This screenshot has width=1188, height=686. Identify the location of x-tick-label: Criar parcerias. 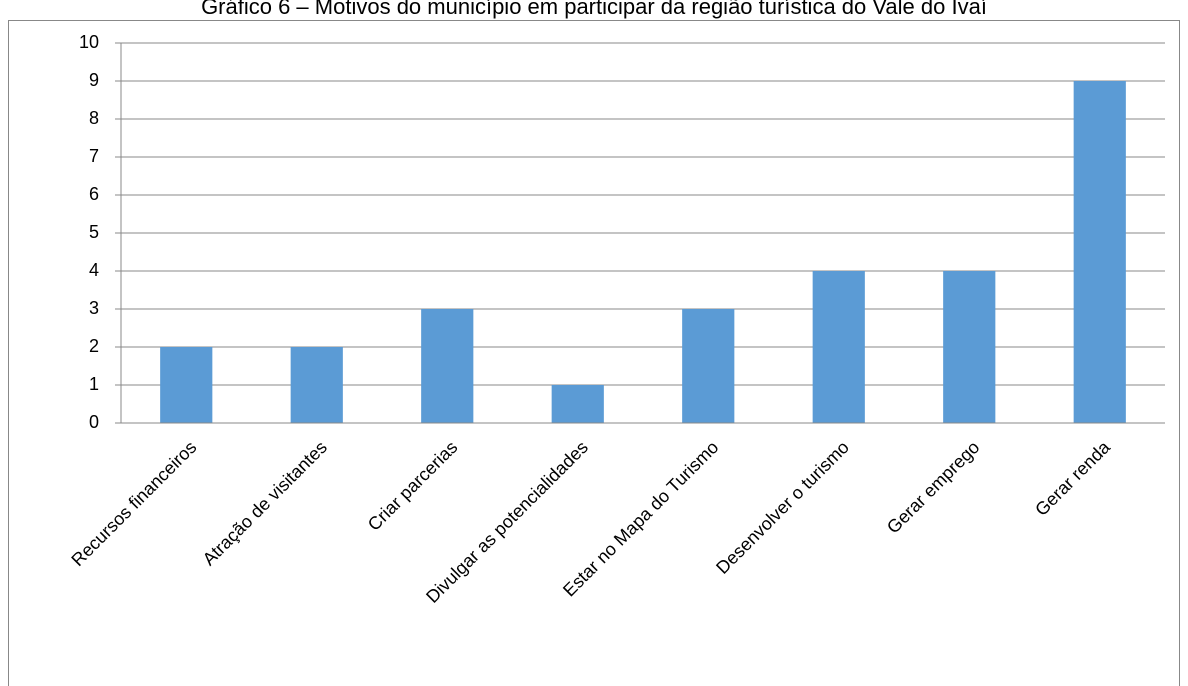
(413, 486).